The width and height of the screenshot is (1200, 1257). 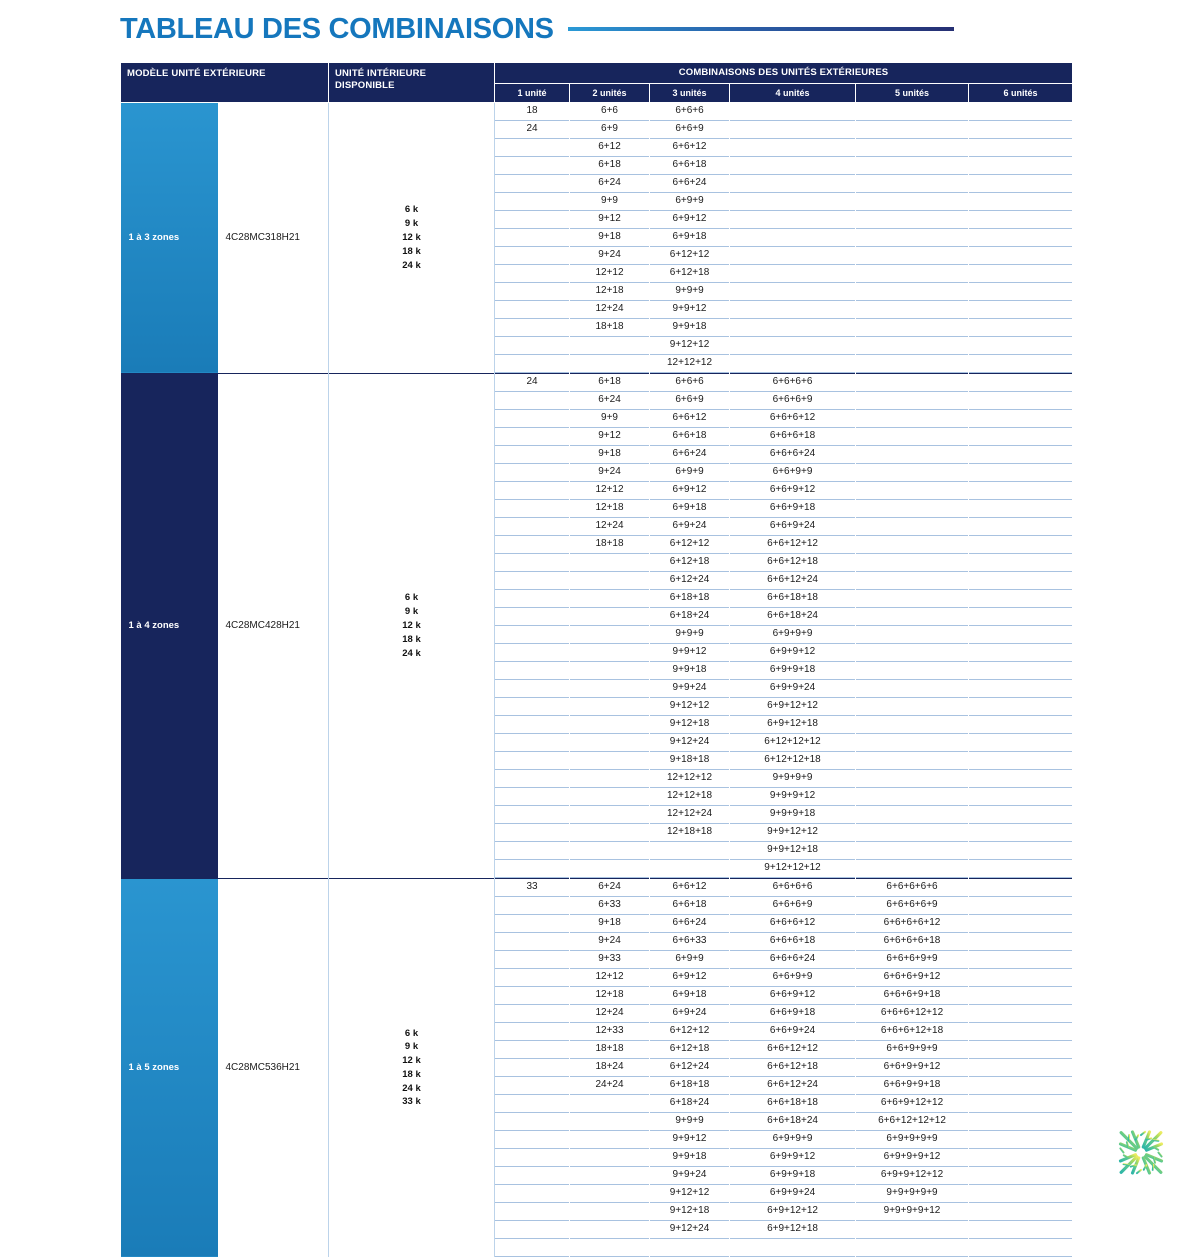 I want to click on combo-cell: 12+18, so click(x=610, y=509).